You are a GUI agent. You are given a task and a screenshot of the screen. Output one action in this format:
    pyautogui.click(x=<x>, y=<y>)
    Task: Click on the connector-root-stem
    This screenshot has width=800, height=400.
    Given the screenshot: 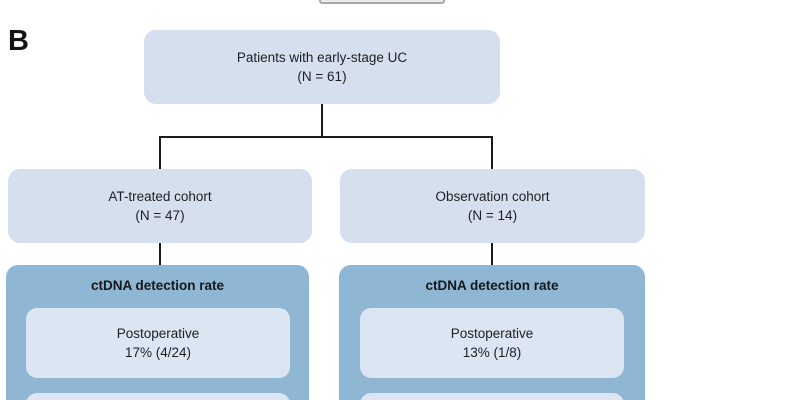 What is the action you would take?
    pyautogui.click(x=322, y=121)
    